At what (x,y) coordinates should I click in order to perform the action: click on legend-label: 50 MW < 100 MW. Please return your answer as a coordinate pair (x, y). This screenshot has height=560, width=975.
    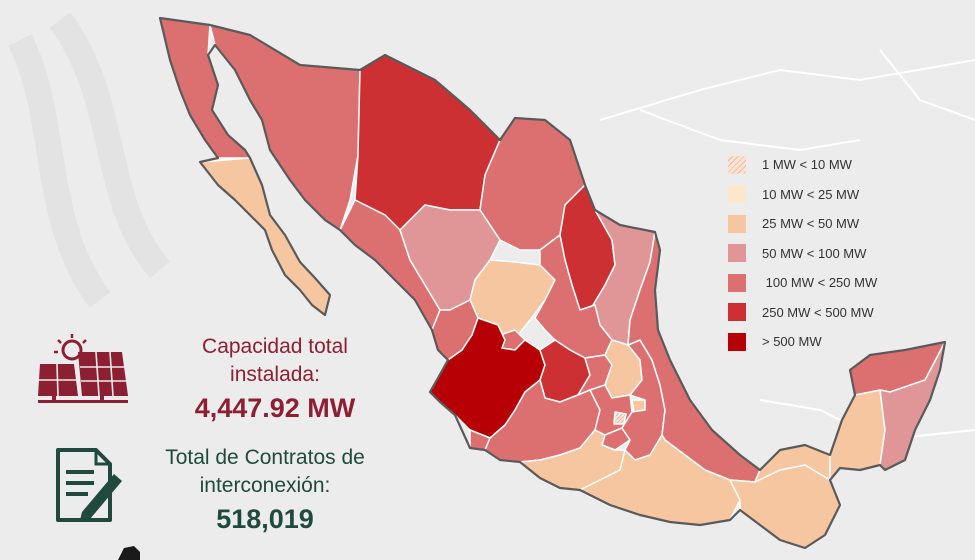
    Looking at the image, I should click on (814, 253).